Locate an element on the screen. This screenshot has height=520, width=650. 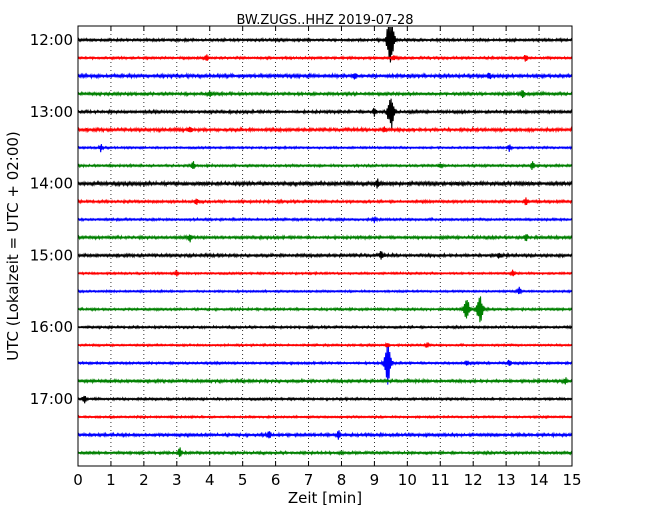
y-tick-label: 15:00 is located at coordinates (51, 255).